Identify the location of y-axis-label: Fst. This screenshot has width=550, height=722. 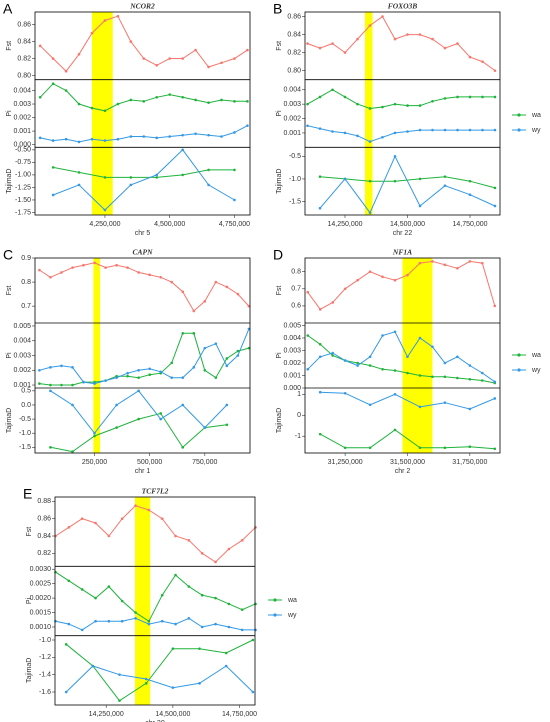
(279, 46).